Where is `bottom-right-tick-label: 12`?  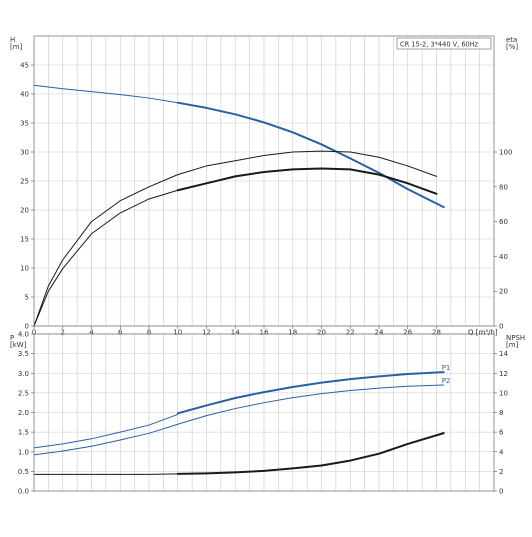 bottom-right-tick-label: 12 is located at coordinates (503, 374).